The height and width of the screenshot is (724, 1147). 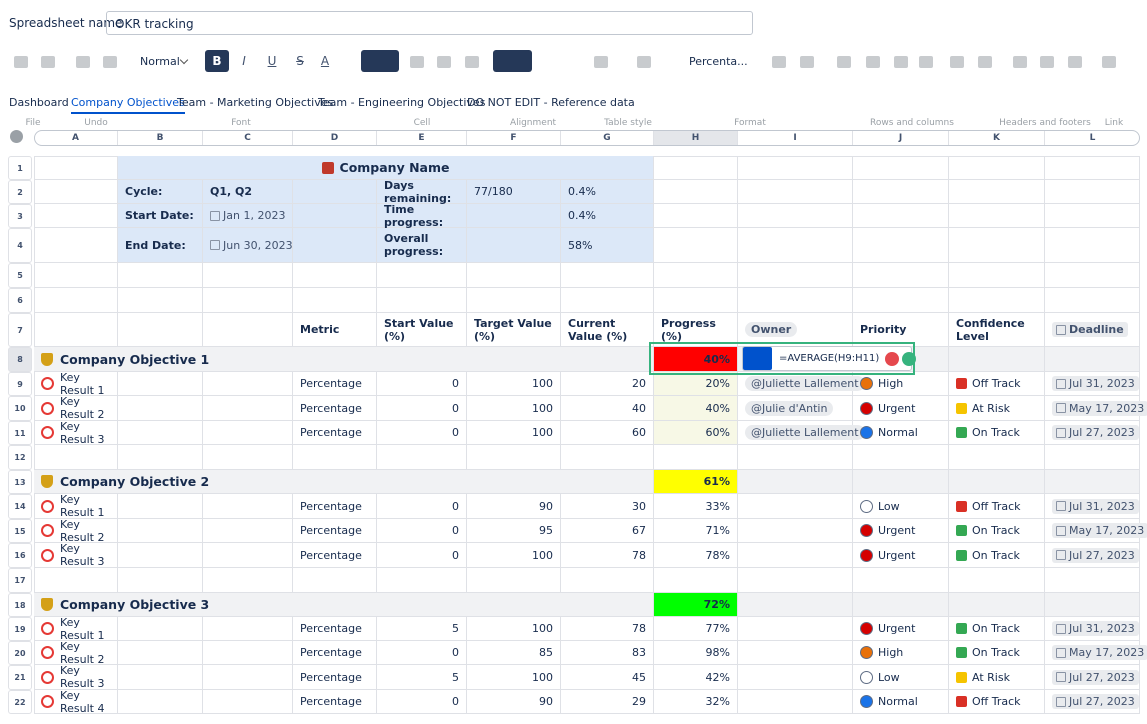 I want to click on cell: Key Result 1, so click(x=76, y=629).